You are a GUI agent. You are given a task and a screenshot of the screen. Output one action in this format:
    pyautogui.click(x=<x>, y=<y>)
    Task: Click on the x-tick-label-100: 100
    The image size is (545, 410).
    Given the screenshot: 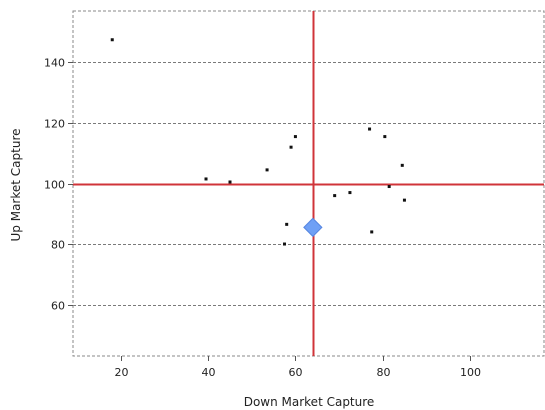 What is the action you would take?
    pyautogui.click(x=470, y=372)
    